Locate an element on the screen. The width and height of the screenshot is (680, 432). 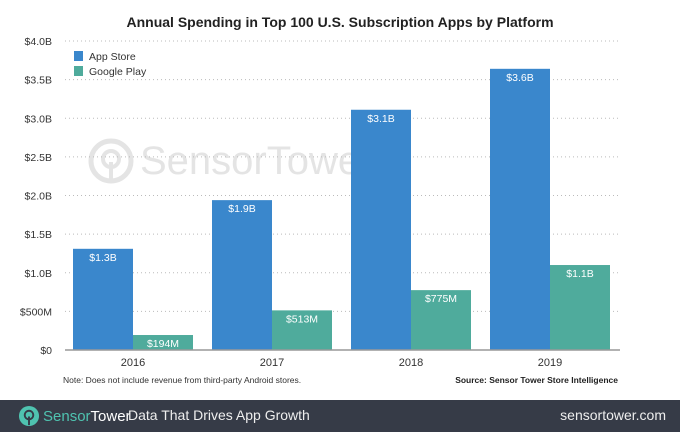
data-label: $775M is located at coordinates (441, 299).